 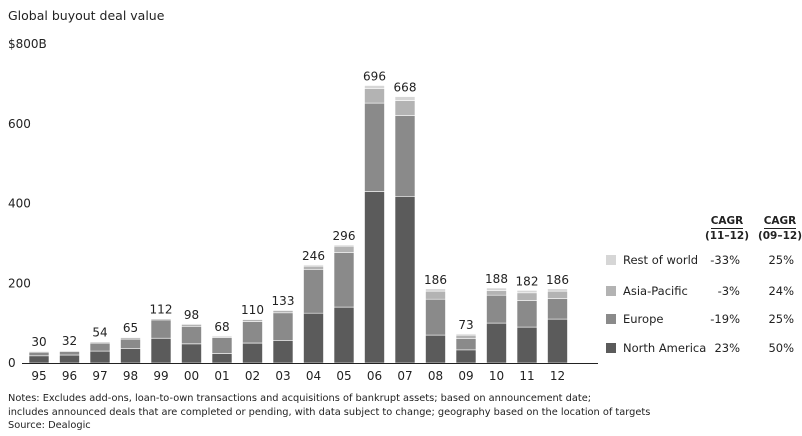 I want to click on y-tick-label: 0, so click(x=12, y=363).